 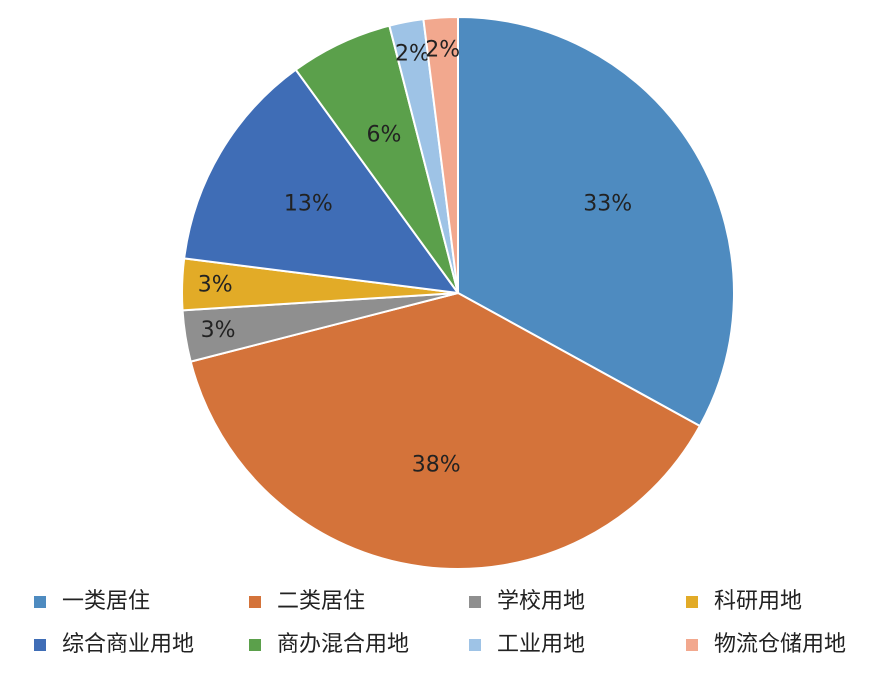 What do you see at coordinates (384, 135) in the screenshot?
I see `value-label: 6%` at bounding box center [384, 135].